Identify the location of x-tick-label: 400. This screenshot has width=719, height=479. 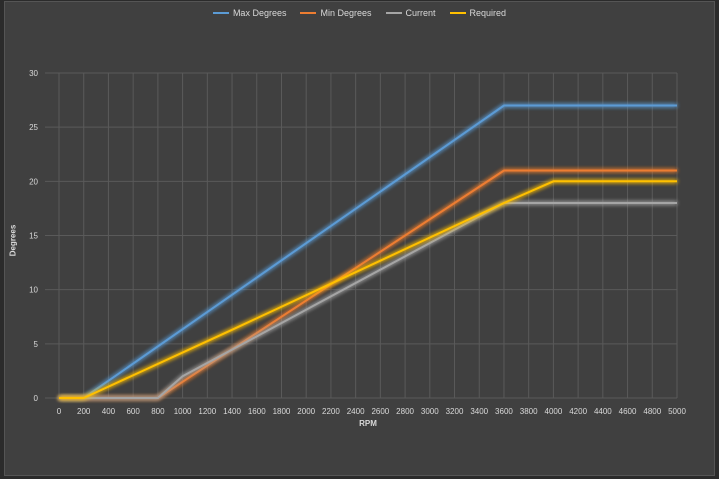
(109, 411).